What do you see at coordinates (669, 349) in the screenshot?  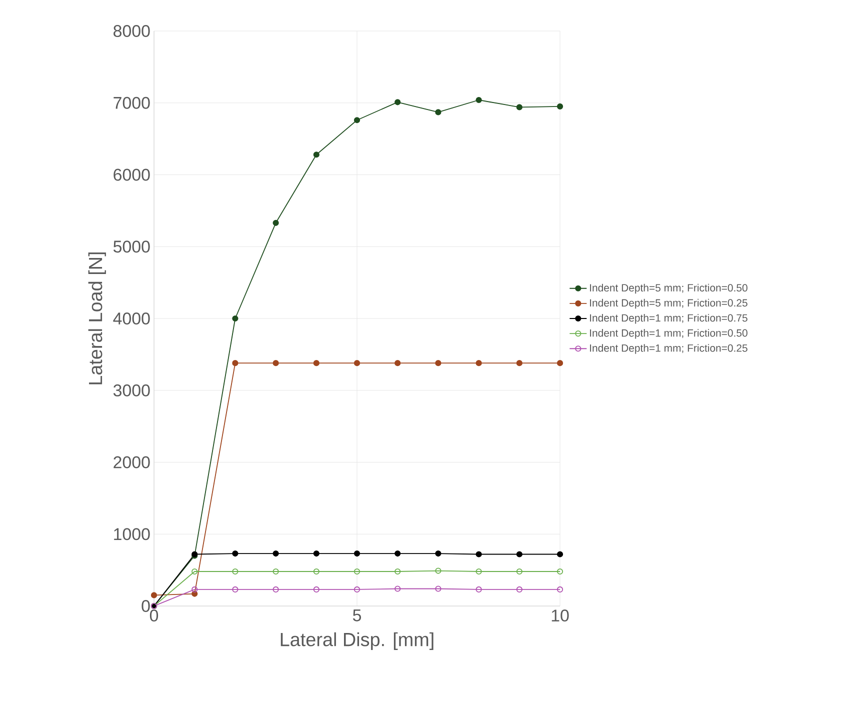 I see `legend-label: Indent Depth=1 mm; Friction=0.25` at bounding box center [669, 349].